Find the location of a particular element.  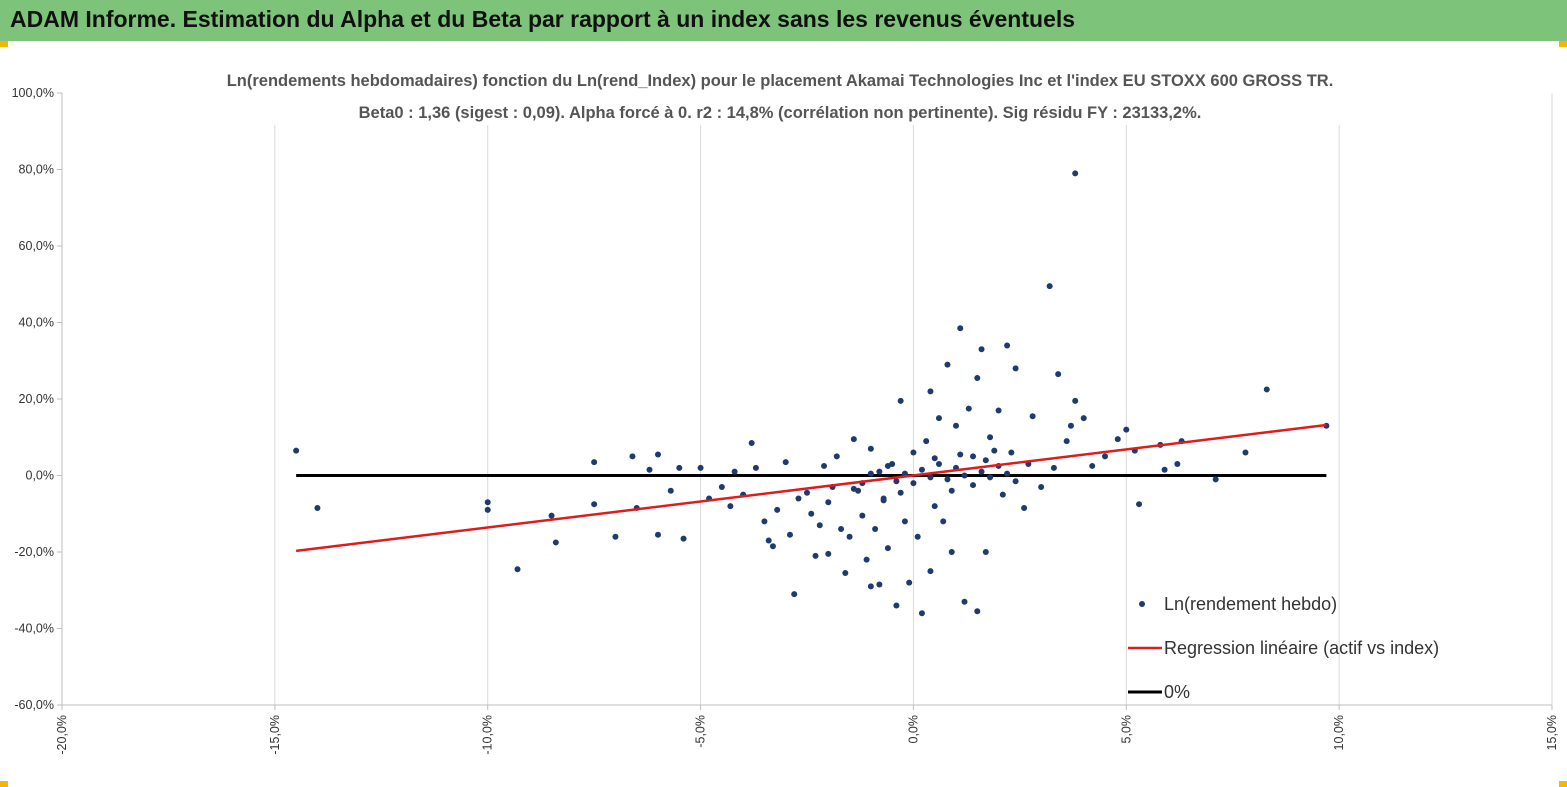

title-background is located at coordinates (780, 96).